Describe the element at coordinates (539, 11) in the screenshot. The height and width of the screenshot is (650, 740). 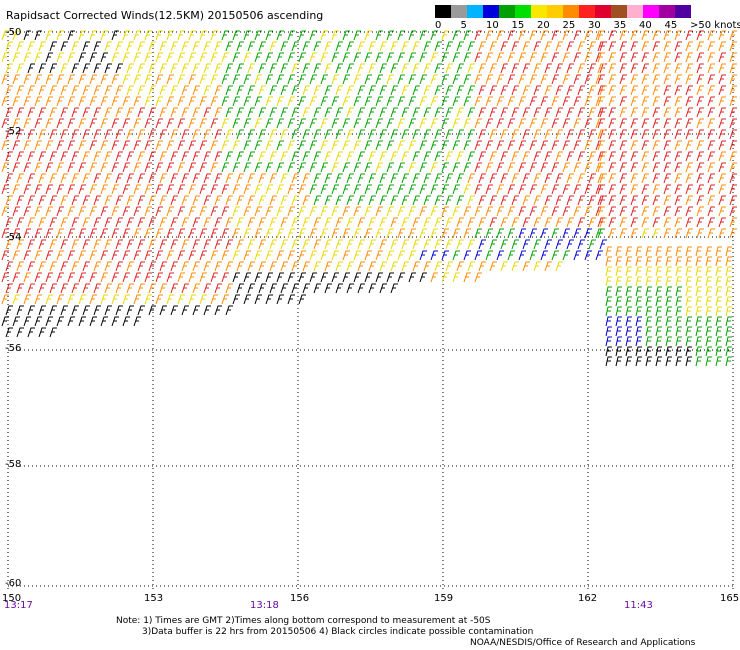
I see `scale-swatch` at that location.